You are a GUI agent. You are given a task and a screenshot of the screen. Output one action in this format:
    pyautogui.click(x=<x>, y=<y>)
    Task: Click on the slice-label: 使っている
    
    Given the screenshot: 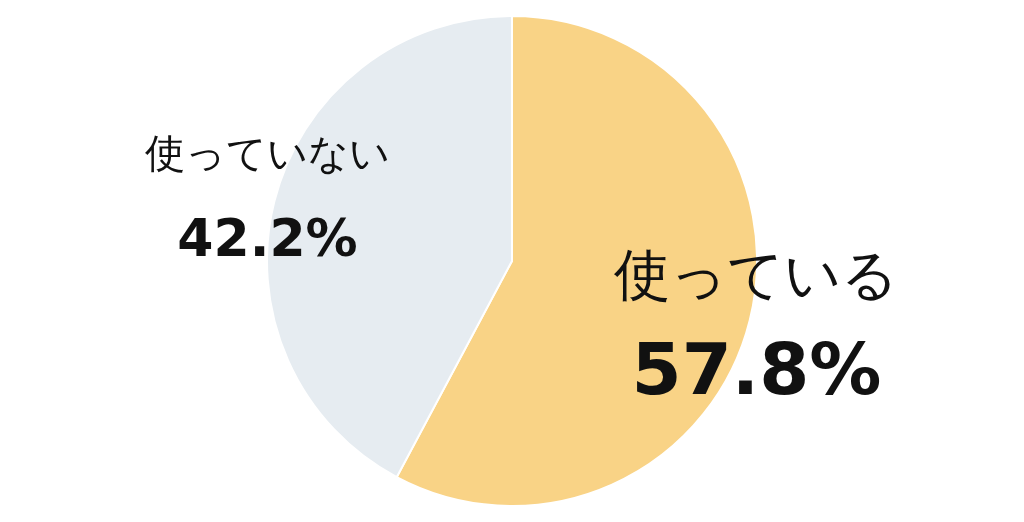 What is the action you would take?
    pyautogui.click(x=756, y=275)
    